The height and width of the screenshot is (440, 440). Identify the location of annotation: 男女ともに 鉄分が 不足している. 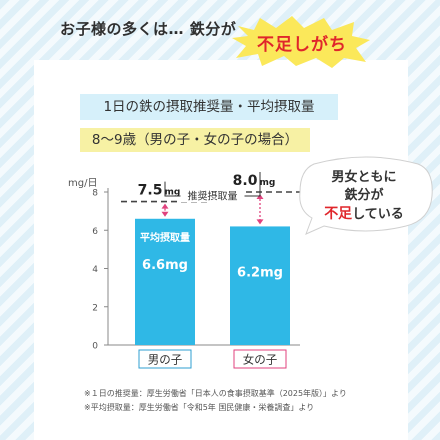
(364, 196).